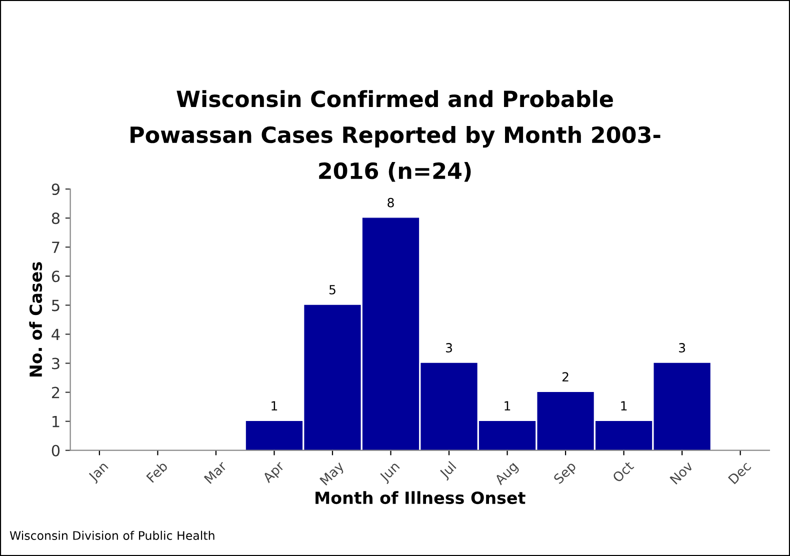 The height and width of the screenshot is (556, 790). I want to click on chart-title: Wisconsin Confirmed and Probable Powassan Cases Reported by Month 2003- 2016 (n=24), so click(395, 136).